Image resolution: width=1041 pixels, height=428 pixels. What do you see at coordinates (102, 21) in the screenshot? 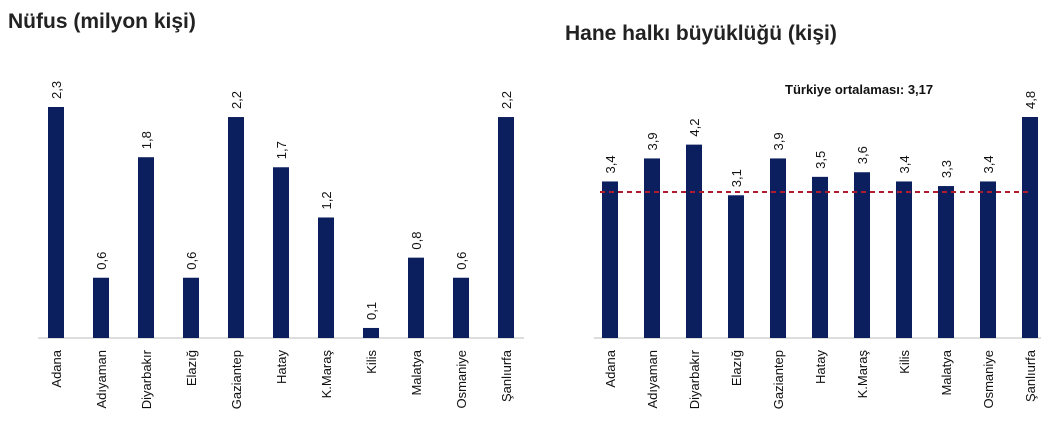
I see `chart-title: Nüfus (milyon kişi)` at bounding box center [102, 21].